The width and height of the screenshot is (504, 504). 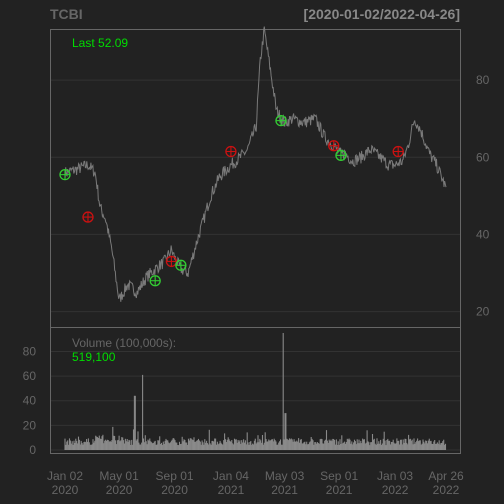 I want to click on volume-last-value: 519,100, so click(x=94, y=357).